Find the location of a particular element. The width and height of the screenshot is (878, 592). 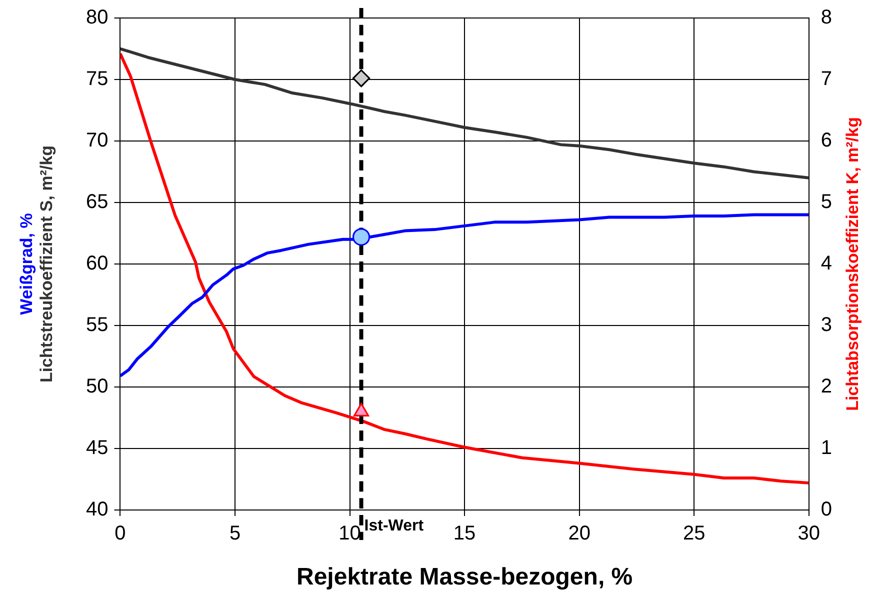

y2-axis-title: Lichtabsorptionskoeffizient K, m²/kg is located at coordinates (852, 264).